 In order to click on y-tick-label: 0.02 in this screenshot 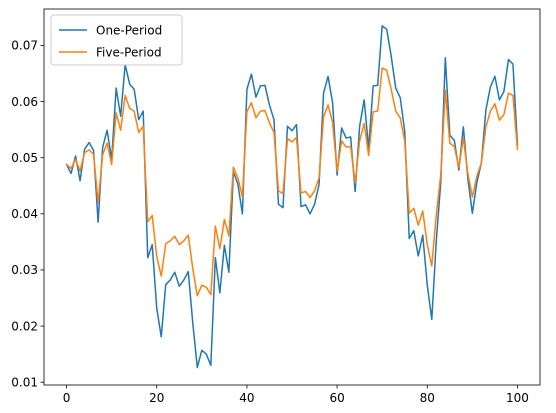, I will do `click(24, 326)`.